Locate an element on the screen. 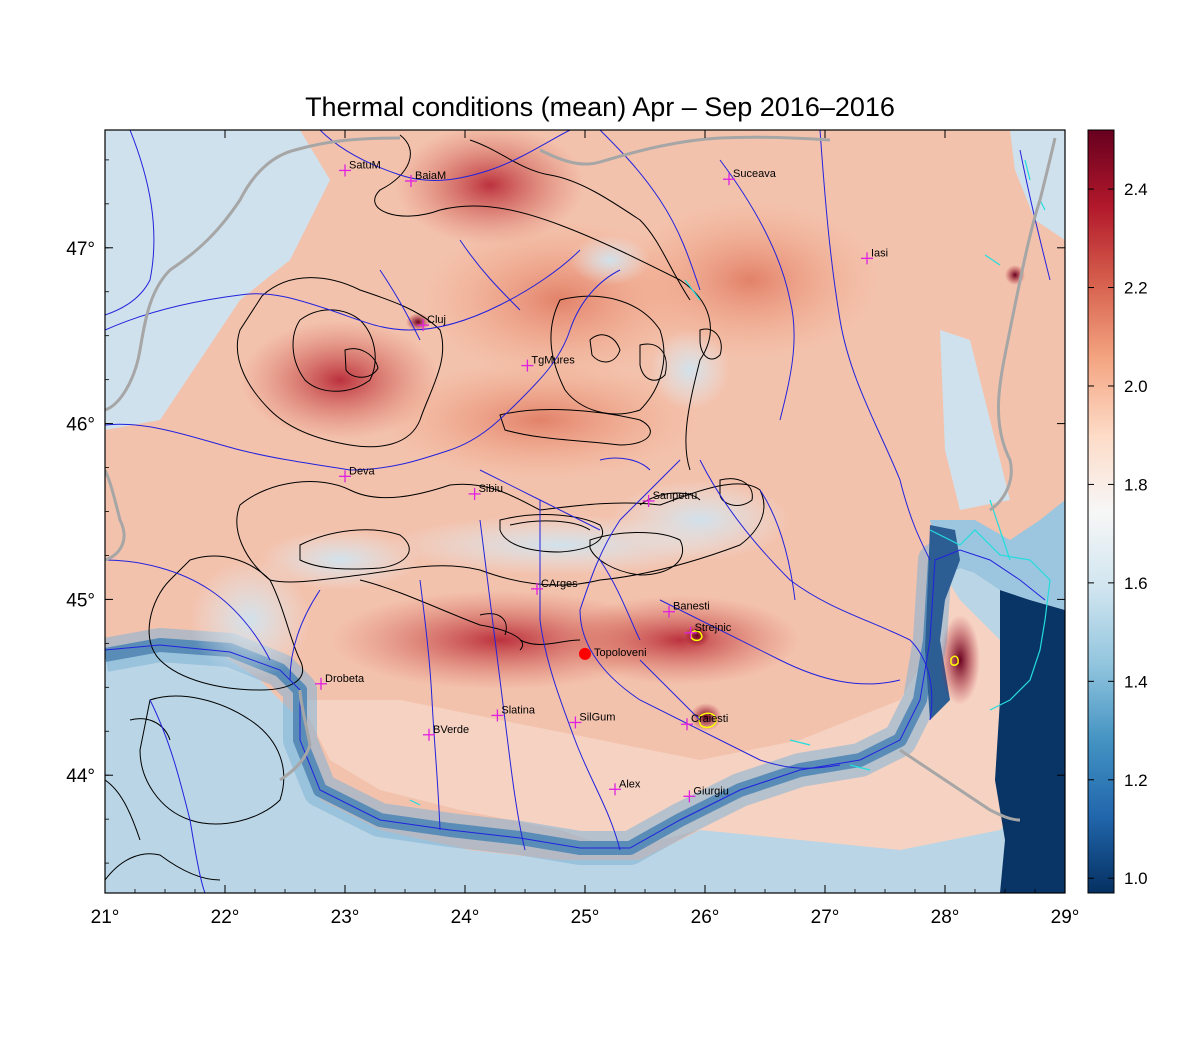 The height and width of the screenshot is (1050, 1200). city-marker: Banesti is located at coordinates (686, 609).